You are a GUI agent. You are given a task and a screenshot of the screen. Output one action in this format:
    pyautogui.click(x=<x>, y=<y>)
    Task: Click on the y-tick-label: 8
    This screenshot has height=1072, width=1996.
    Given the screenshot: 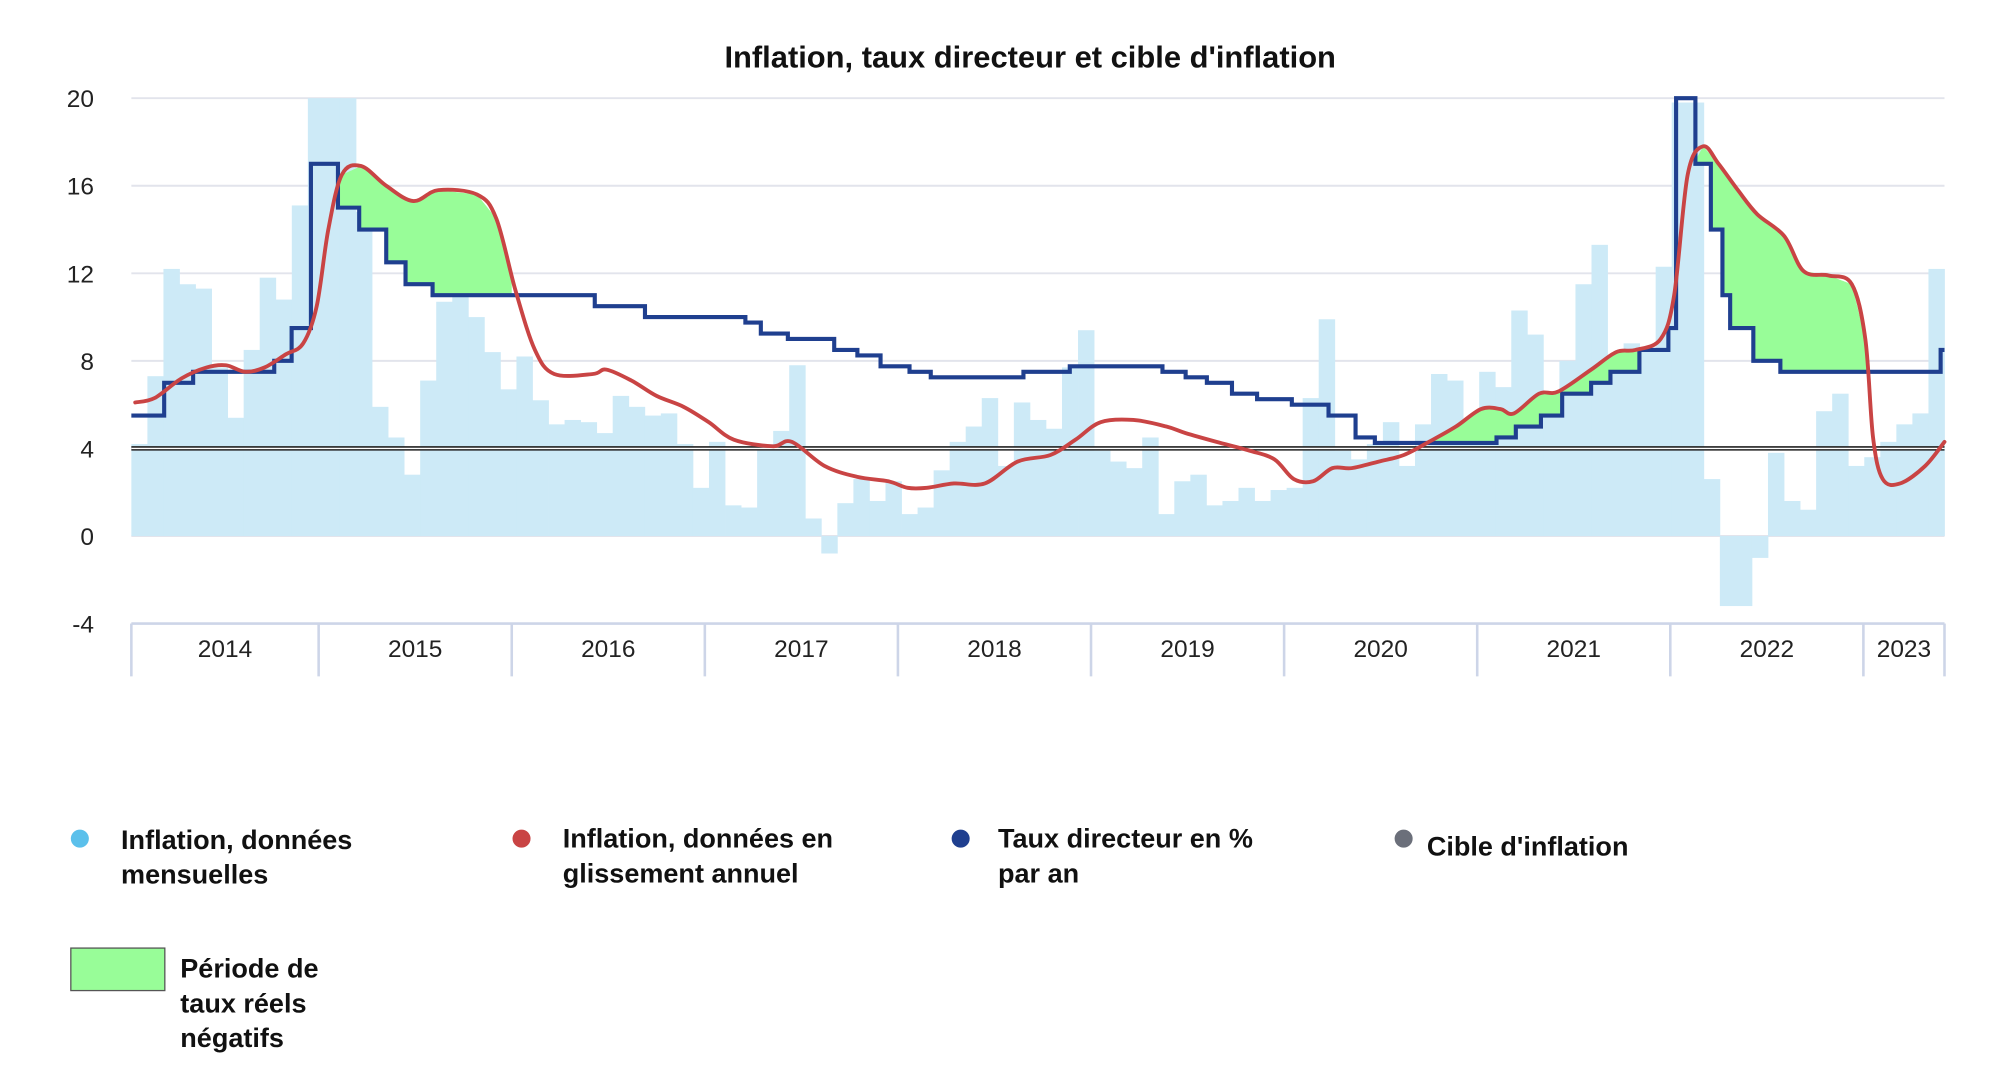 What is the action you would take?
    pyautogui.click(x=87, y=362)
    